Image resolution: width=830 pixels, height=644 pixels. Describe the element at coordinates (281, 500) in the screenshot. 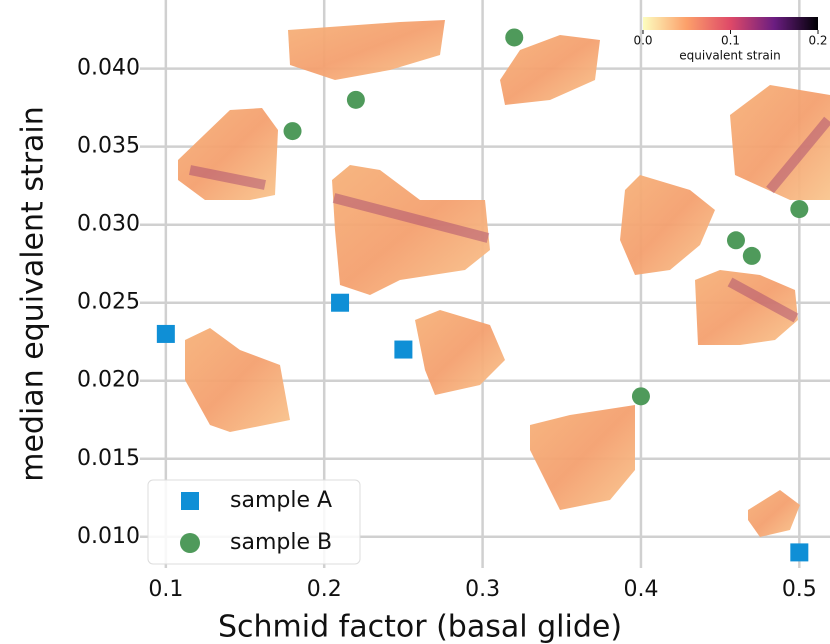

I see `legend-label: sample A` at that location.